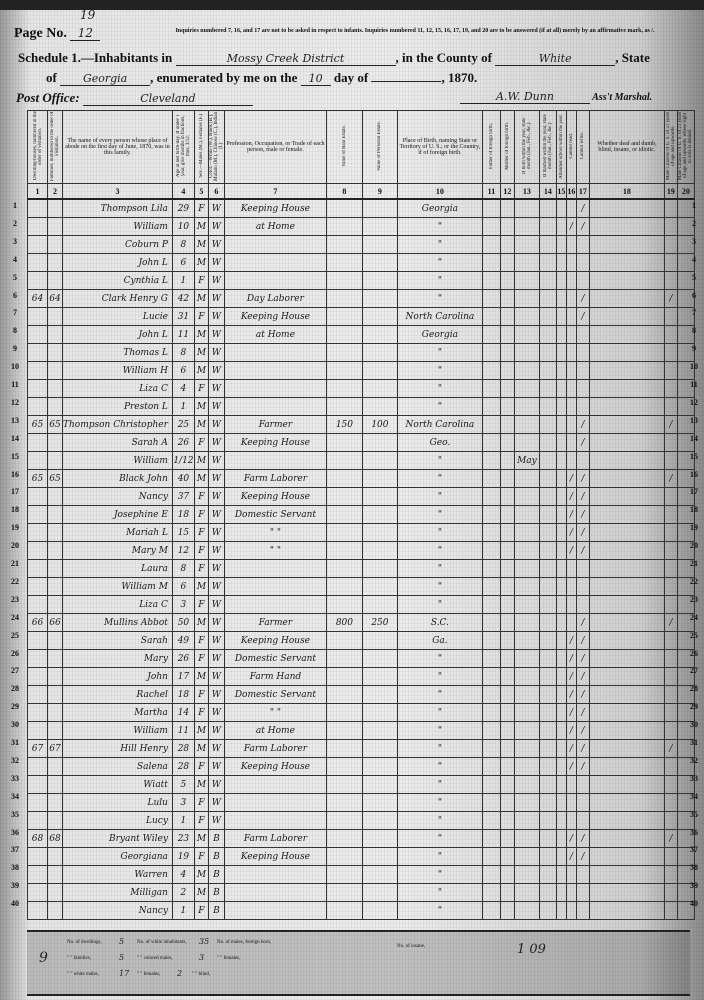 The width and height of the screenshot is (704, 1000). What do you see at coordinates (439, 316) in the screenshot?
I see `birthplace-cell: North Carolina` at bounding box center [439, 316].